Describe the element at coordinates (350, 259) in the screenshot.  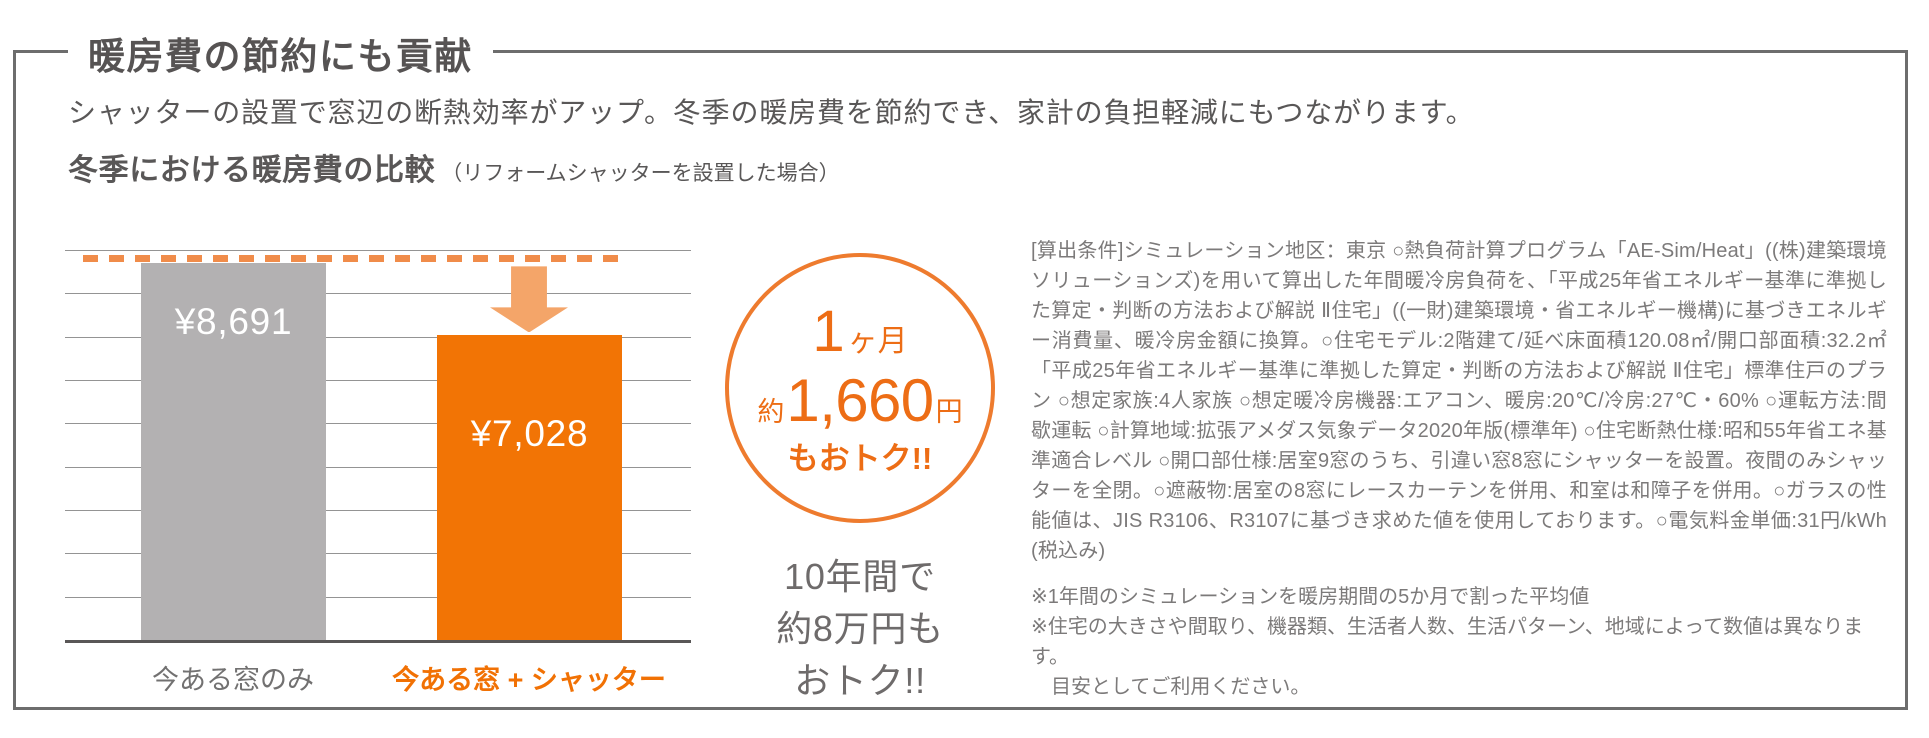
I see `reference-dashed-line` at that location.